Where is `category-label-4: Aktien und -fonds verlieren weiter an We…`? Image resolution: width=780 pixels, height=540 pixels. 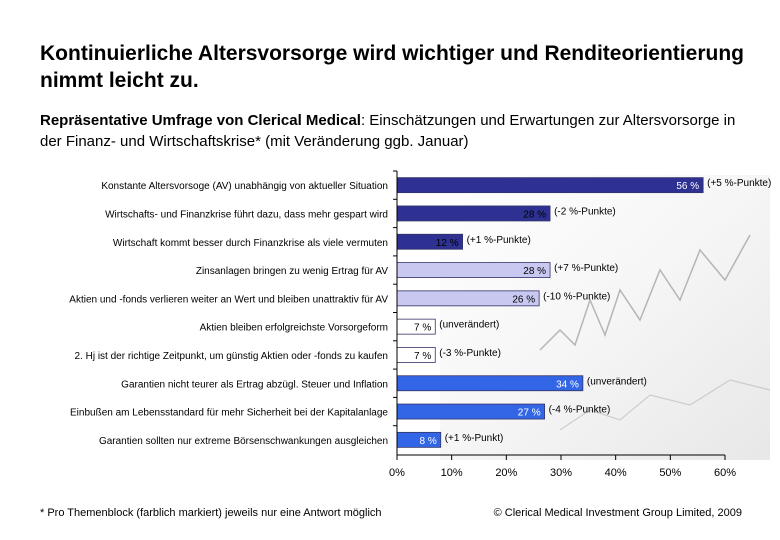 category-label-4: Aktien und -fonds verlieren weiter an We… is located at coordinates (228, 299).